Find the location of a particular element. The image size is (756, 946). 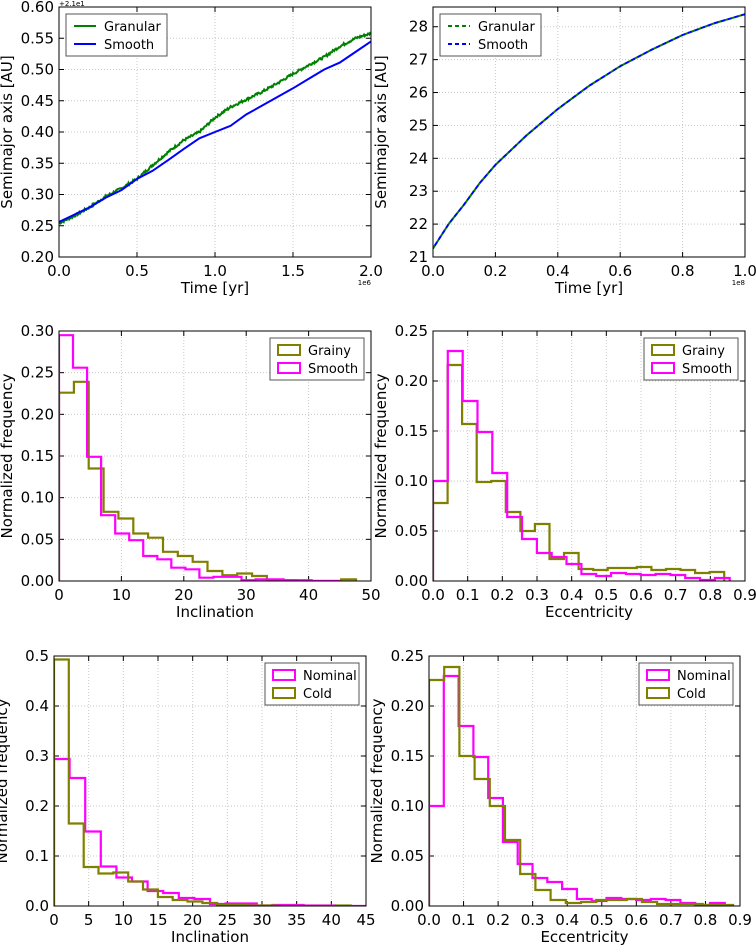

y-tick-label: 0.3 is located at coordinates (37, 756).